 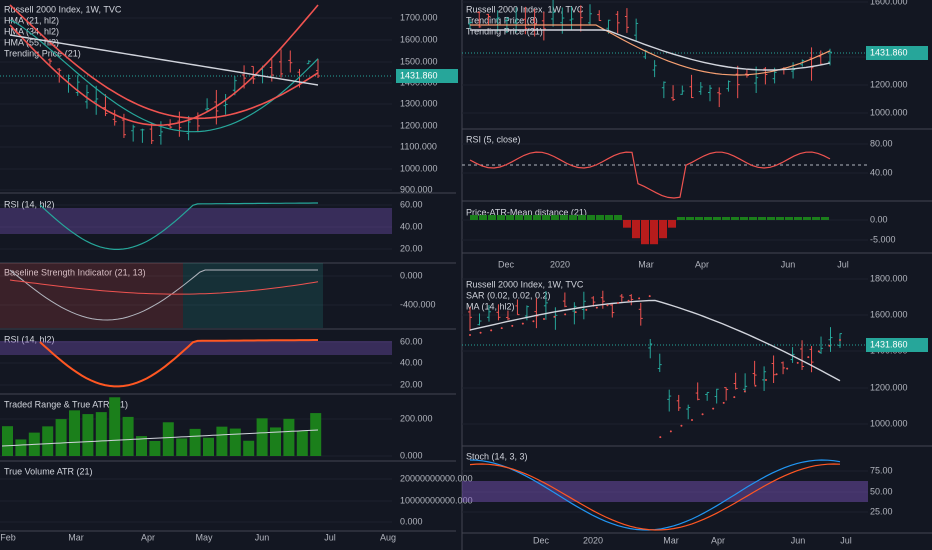 I want to click on panel-title: Price-ATR-Mean distance (21), so click(x=526, y=212).